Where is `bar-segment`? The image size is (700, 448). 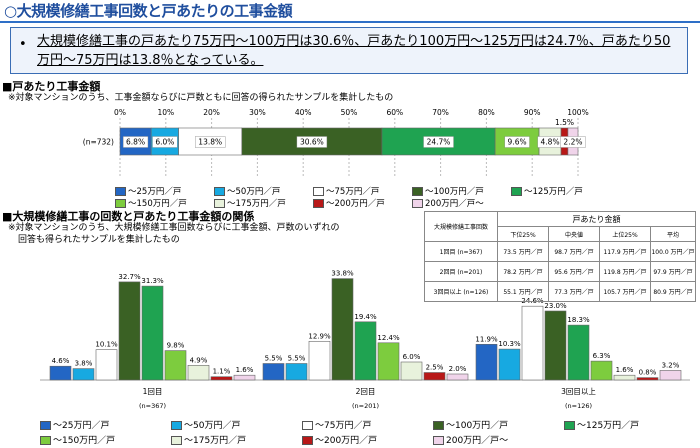
bar-segment is located at coordinates (517, 141).